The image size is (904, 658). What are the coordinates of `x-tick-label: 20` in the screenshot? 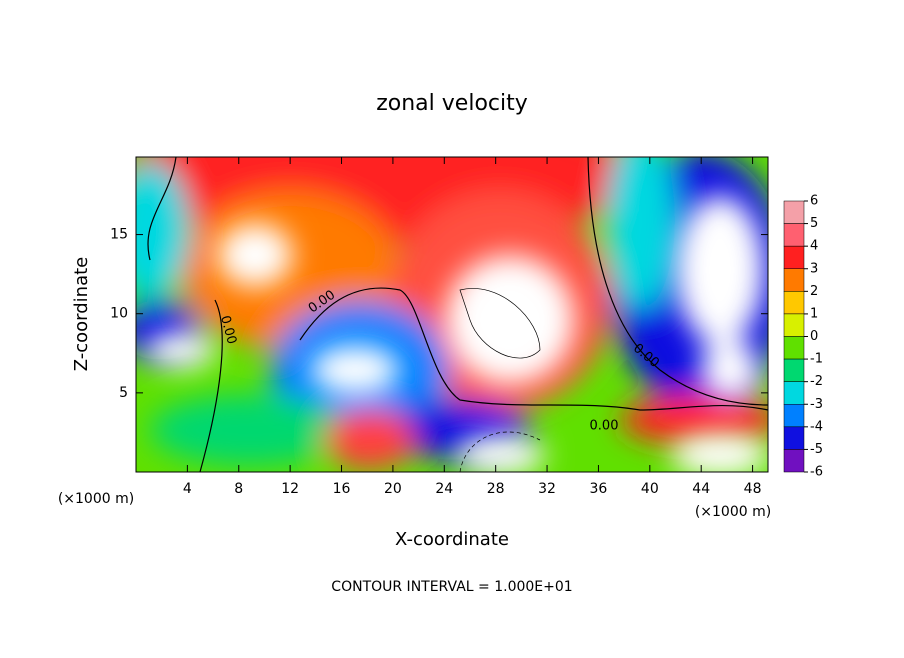 It's located at (393, 489).